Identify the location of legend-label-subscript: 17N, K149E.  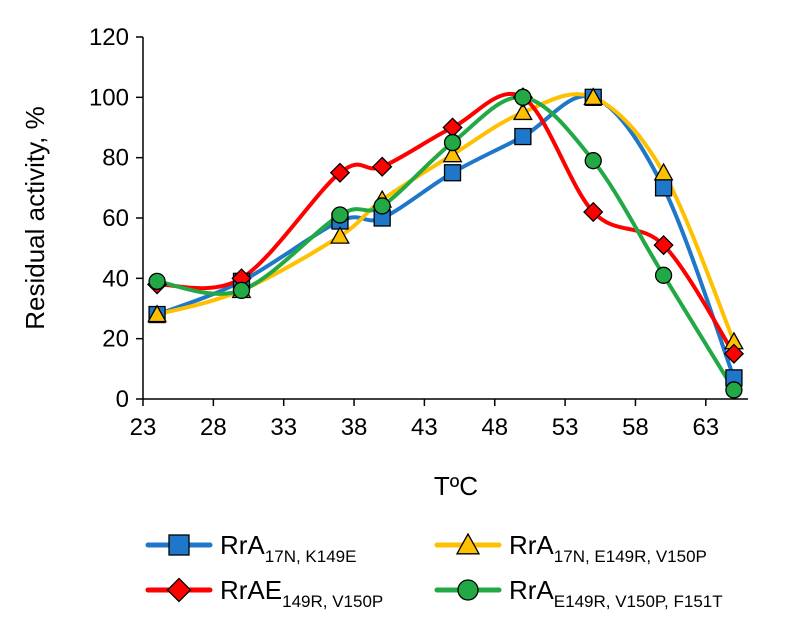
(311, 556).